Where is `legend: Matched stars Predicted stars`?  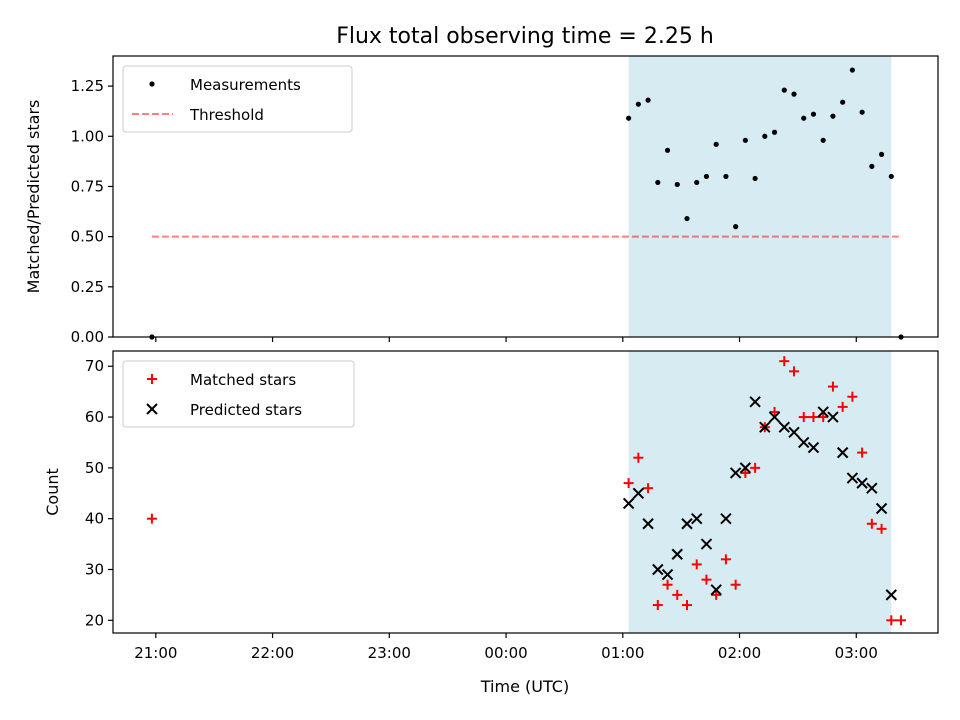
legend: Matched stars Predicted stars is located at coordinates (238, 394).